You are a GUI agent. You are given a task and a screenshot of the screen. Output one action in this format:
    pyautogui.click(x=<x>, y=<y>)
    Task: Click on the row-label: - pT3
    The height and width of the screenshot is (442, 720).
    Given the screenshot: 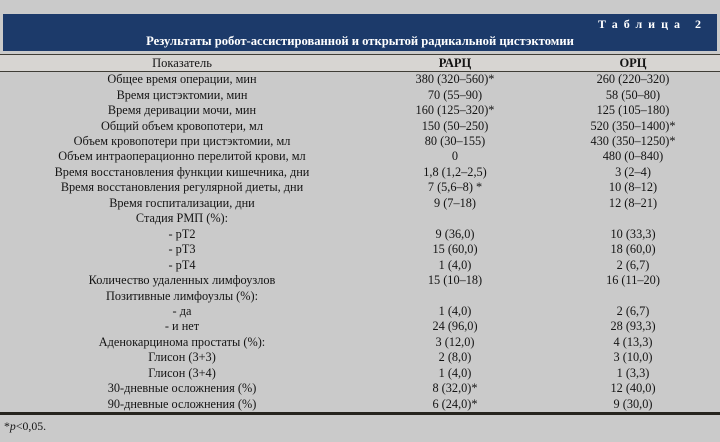 What is the action you would take?
    pyautogui.click(x=182, y=249)
    